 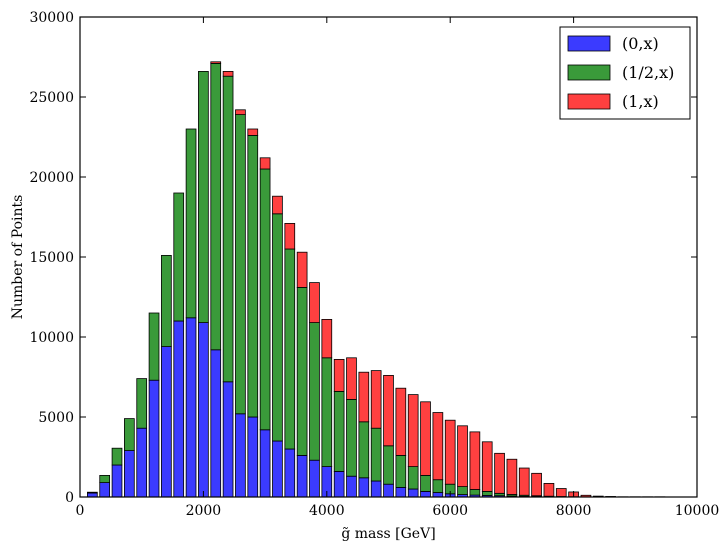 I want to click on y-tick-label-1: 5000, so click(x=56, y=418).